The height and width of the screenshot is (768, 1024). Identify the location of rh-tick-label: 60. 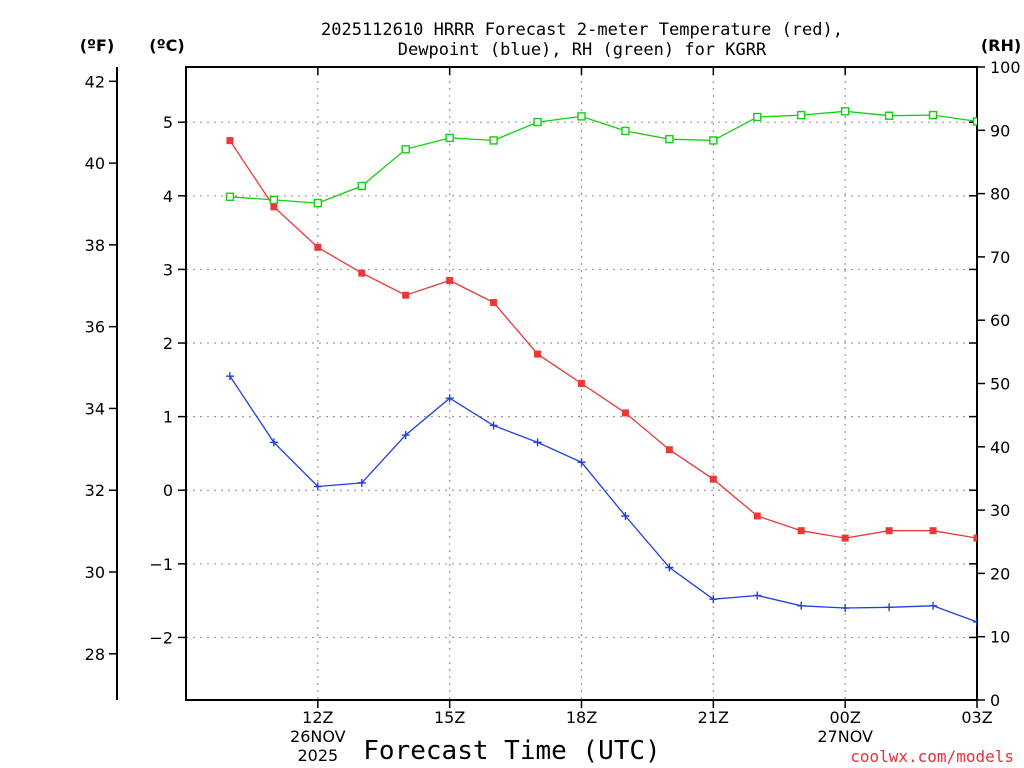
(1000, 320).